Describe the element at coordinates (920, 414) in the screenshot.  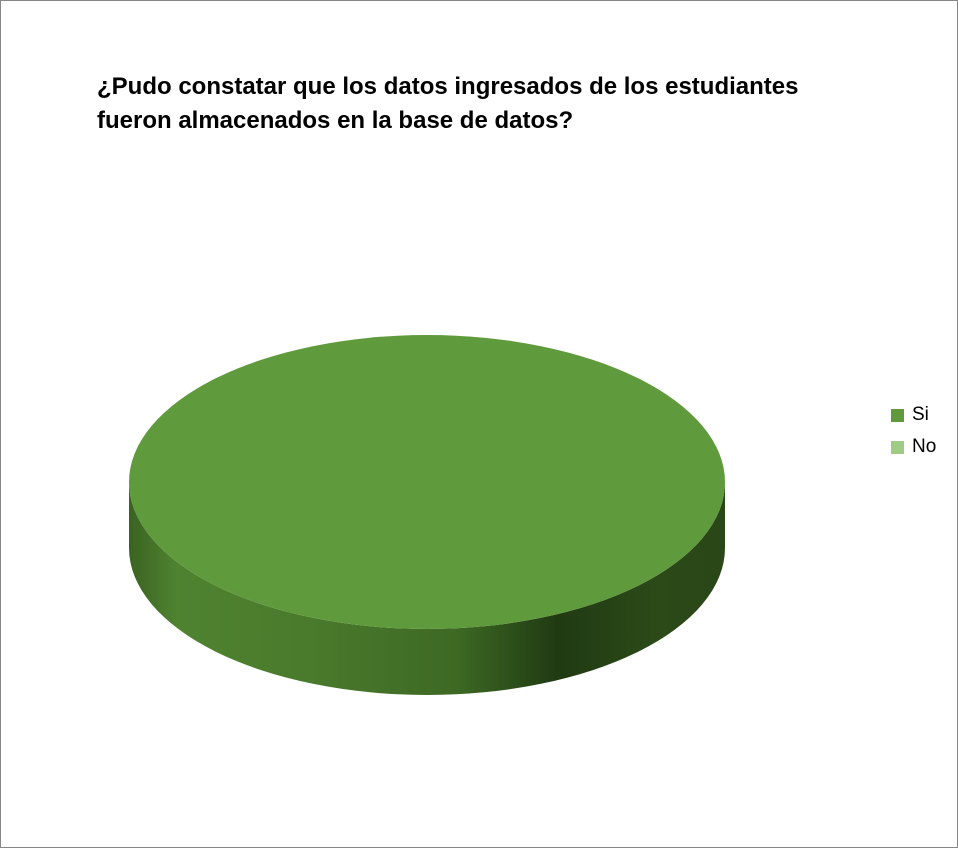
I see `legend-label-si: Si` at that location.